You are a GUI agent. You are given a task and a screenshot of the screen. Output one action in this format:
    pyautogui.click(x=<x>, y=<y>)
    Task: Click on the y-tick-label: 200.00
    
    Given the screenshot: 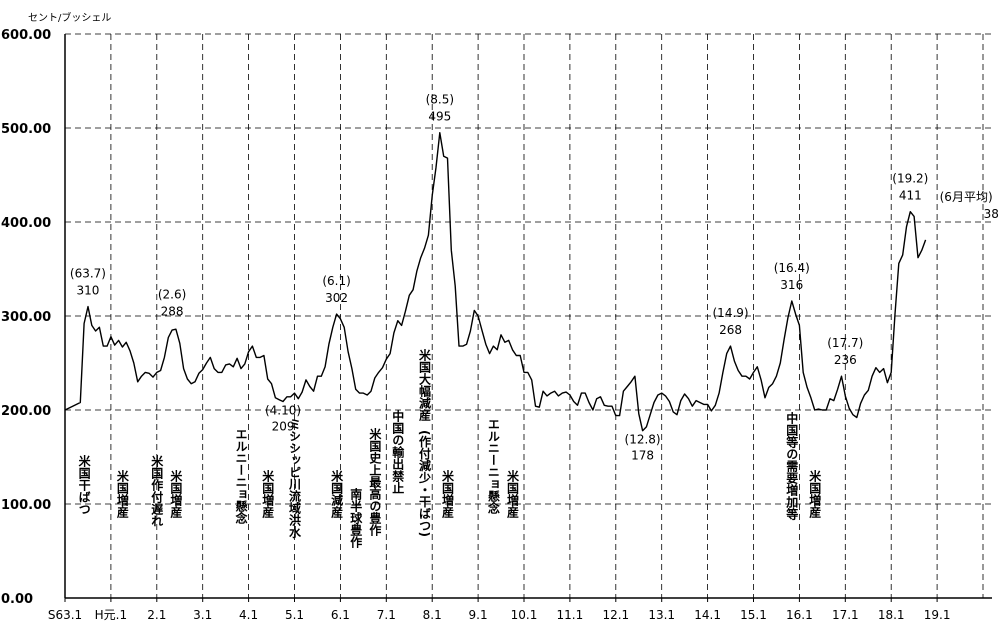 What is the action you would take?
    pyautogui.click(x=26, y=411)
    